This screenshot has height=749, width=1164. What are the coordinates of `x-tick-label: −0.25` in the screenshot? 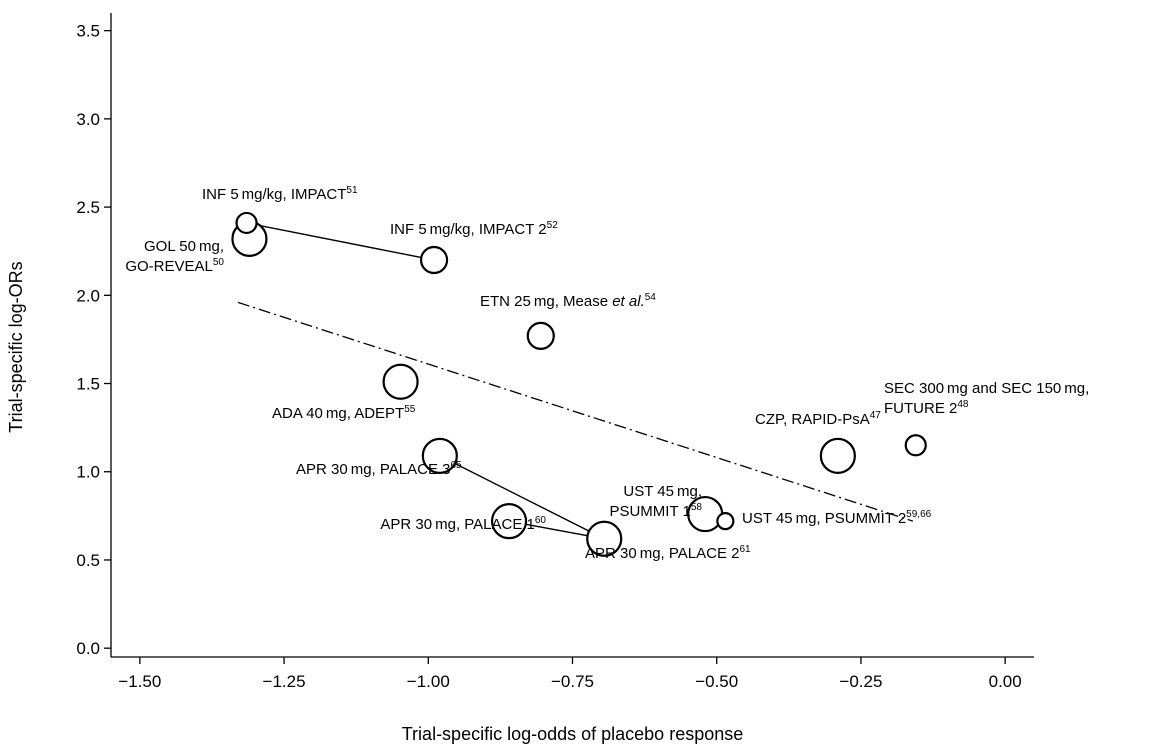 It's located at (860, 681).